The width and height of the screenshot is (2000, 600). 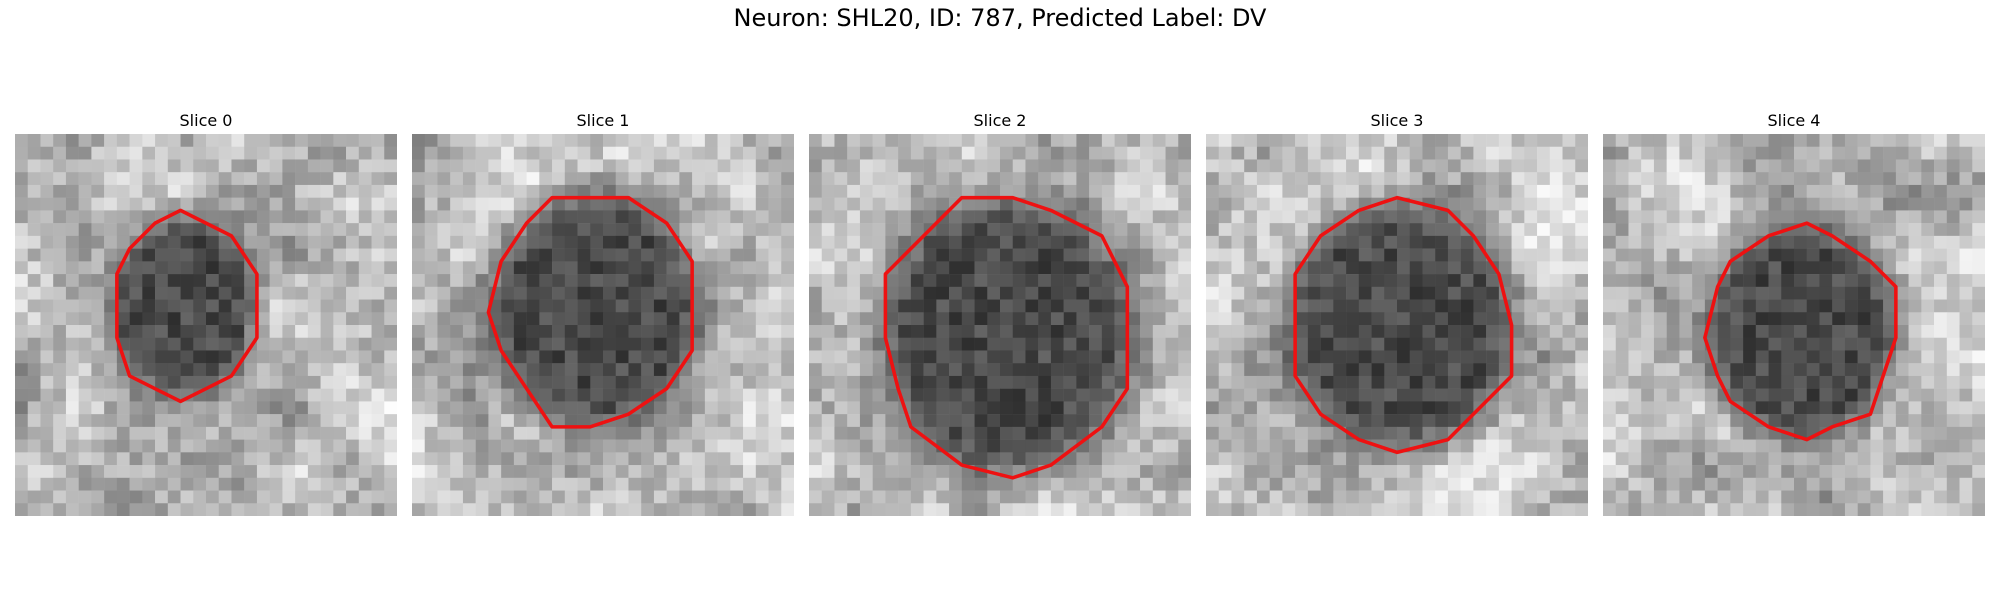 What do you see at coordinates (1000, 120) in the screenshot?
I see `slice-title-2: Slice 2` at bounding box center [1000, 120].